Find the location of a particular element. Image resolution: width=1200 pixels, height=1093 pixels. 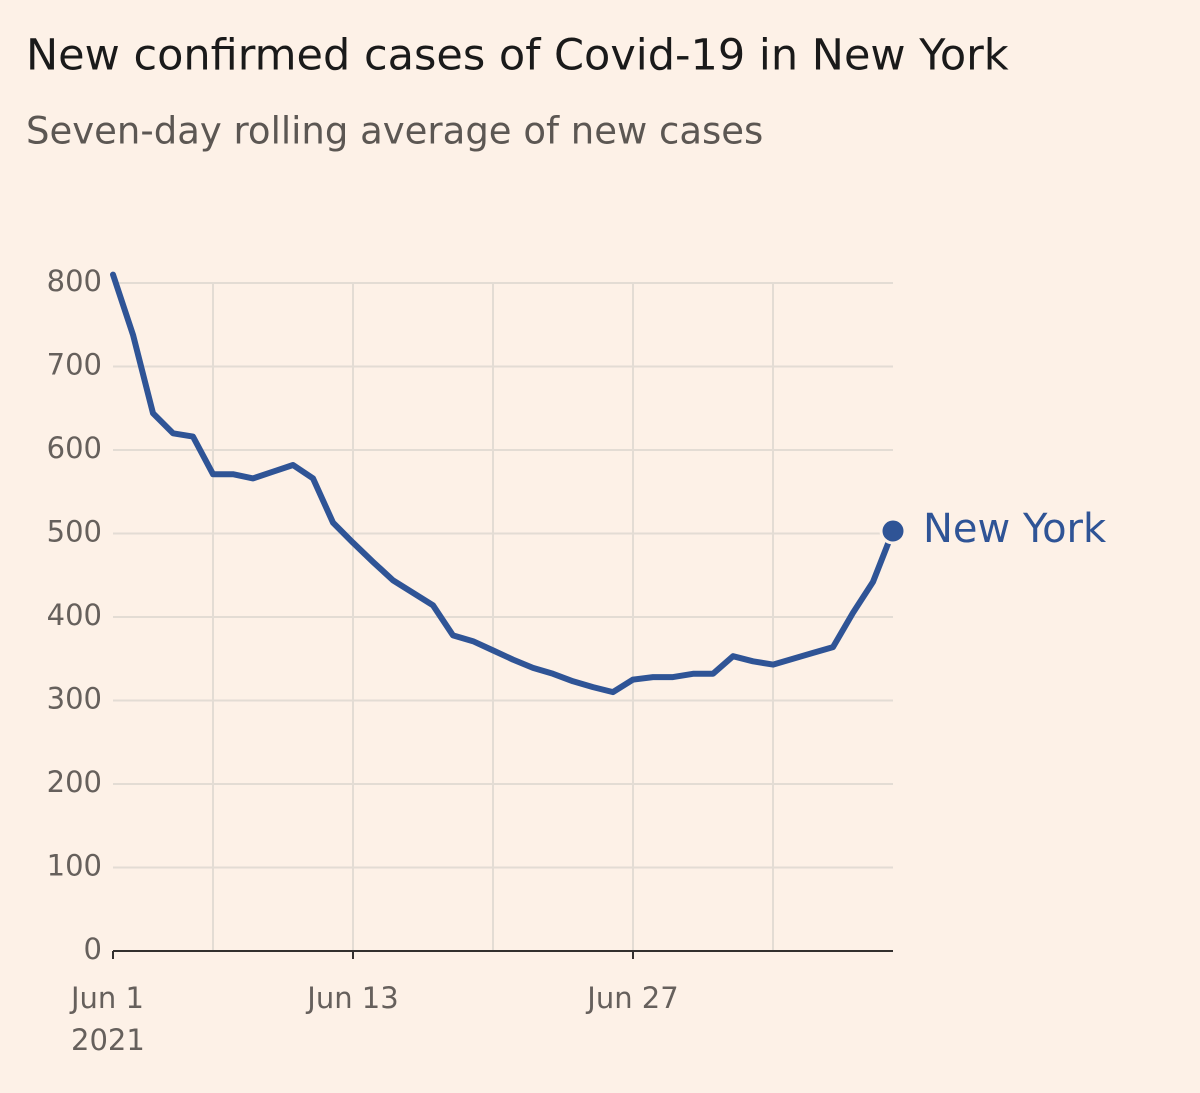

y-tick-label: 600 is located at coordinates (74, 448).